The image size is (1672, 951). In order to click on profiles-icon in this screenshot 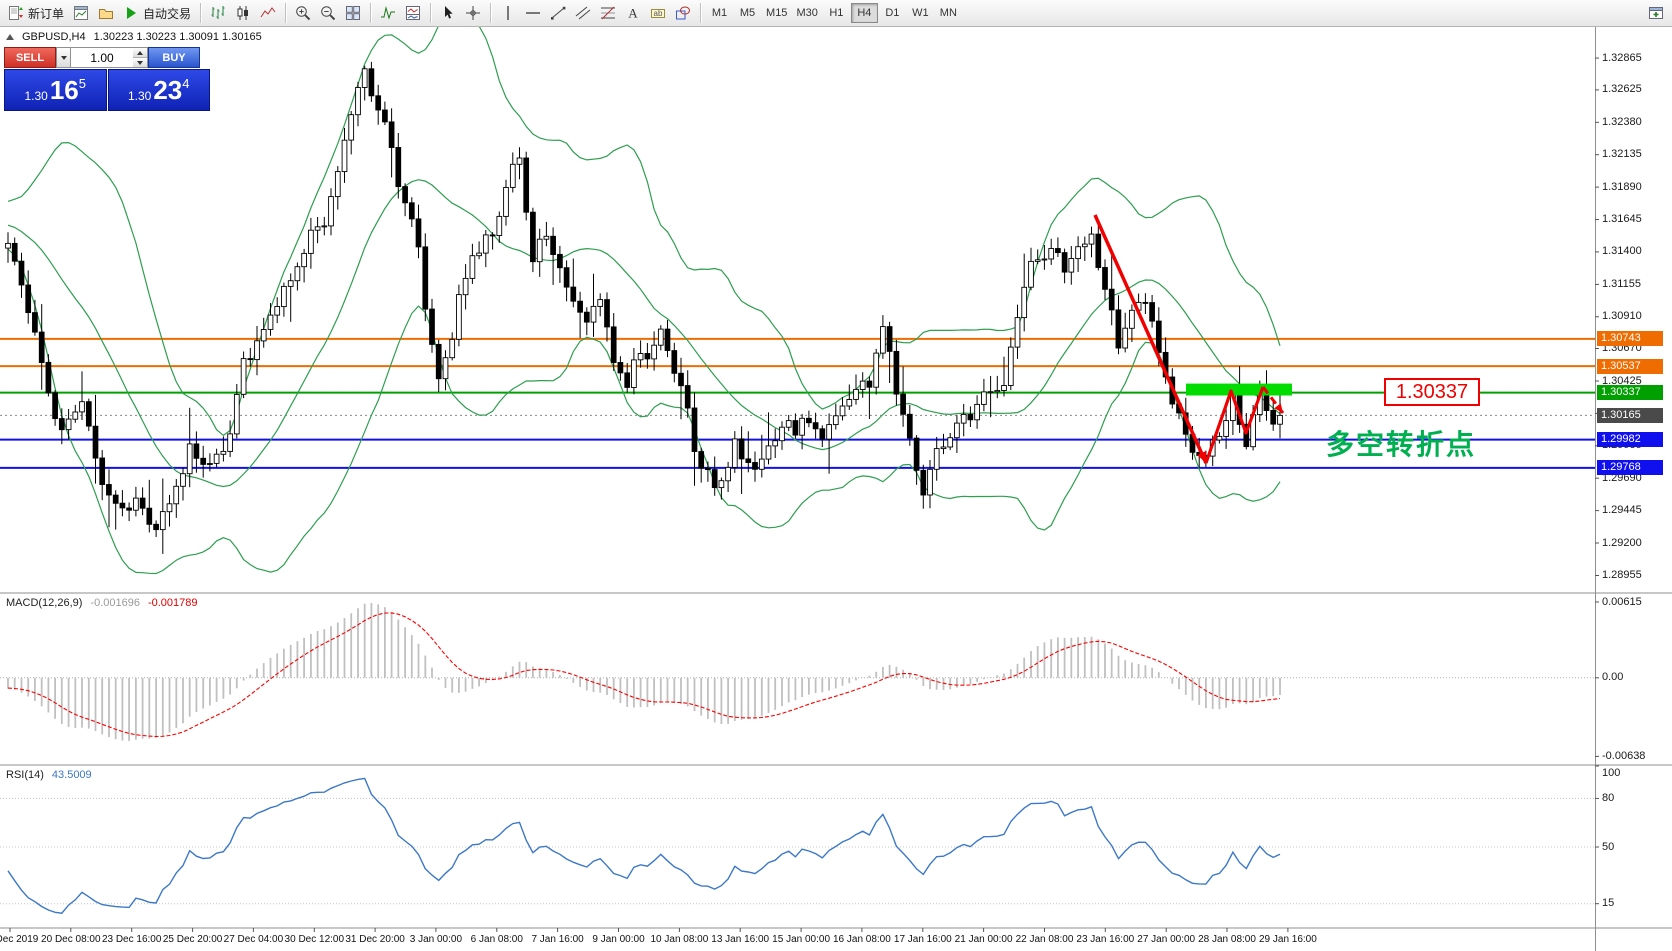, I will do `click(106, 14)`.